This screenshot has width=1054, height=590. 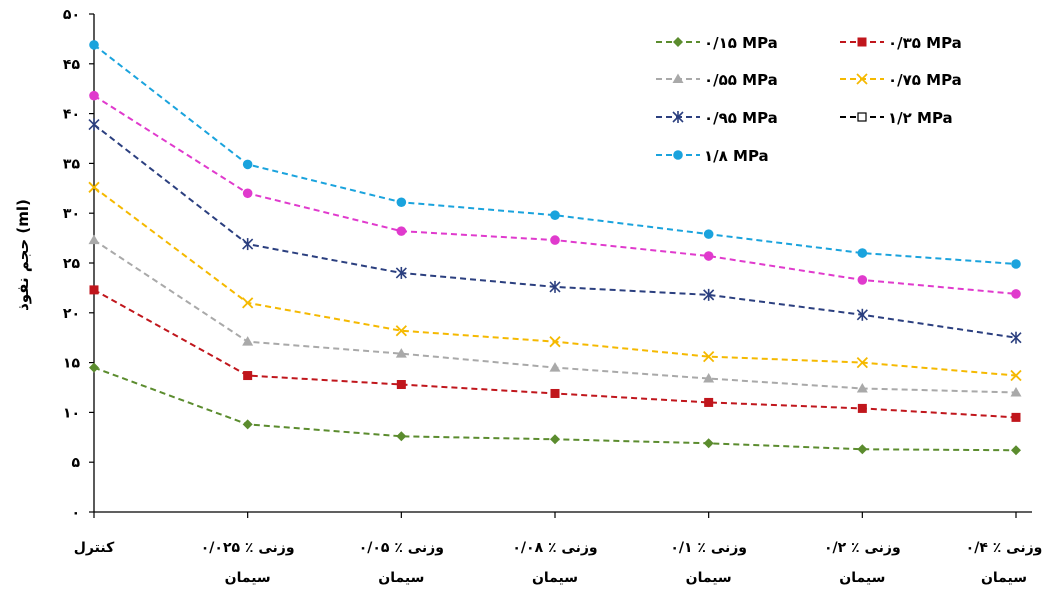 What do you see at coordinates (901, 80) in the screenshot?
I see `legend-entry: ۰/۷۵ MPa` at bounding box center [901, 80].